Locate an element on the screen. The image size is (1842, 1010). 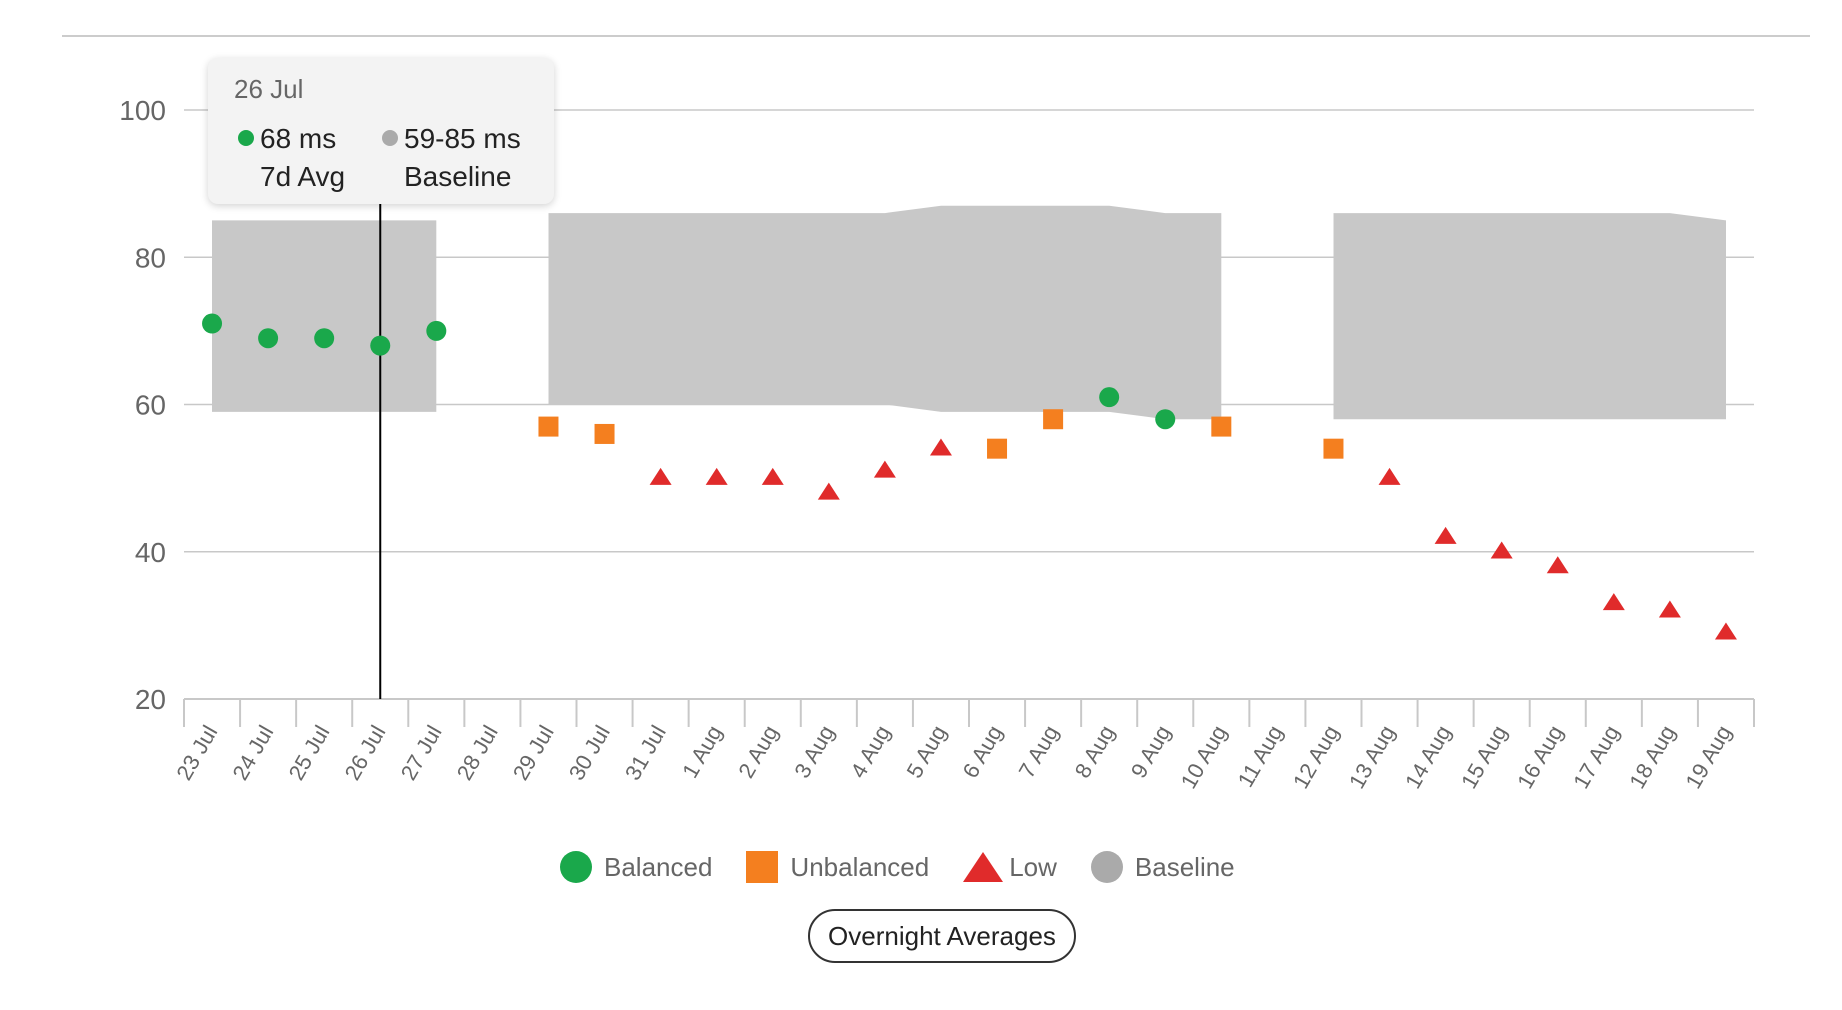
x-tick-label: 6 Aug is located at coordinates (983, 751).